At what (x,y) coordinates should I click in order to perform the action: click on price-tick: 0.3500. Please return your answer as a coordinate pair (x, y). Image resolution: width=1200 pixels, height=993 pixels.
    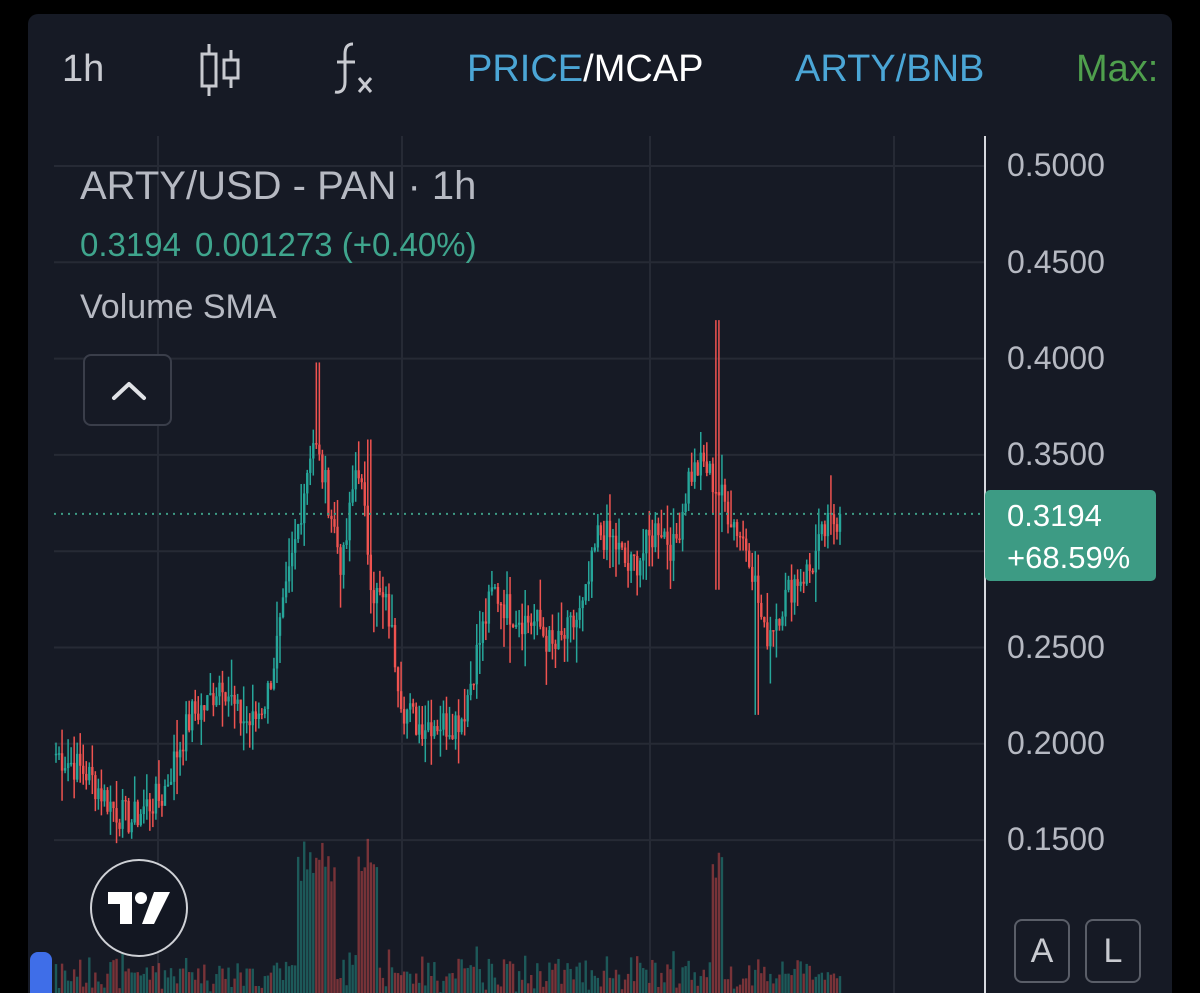
    Looking at the image, I should click on (1056, 454).